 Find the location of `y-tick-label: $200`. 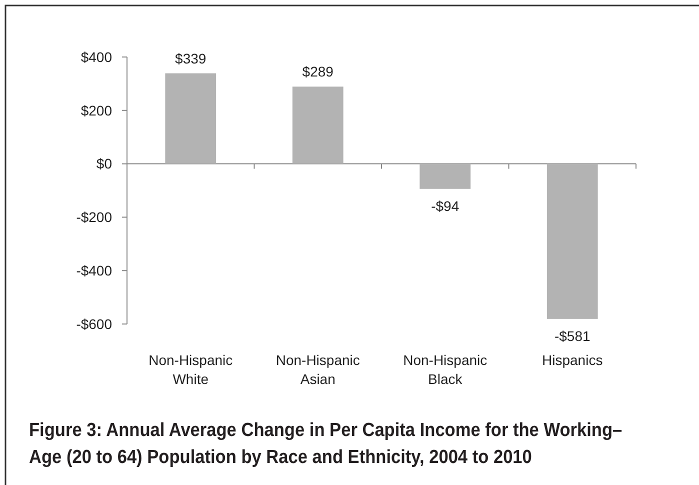

y-tick-label: $200 is located at coordinates (96, 110).